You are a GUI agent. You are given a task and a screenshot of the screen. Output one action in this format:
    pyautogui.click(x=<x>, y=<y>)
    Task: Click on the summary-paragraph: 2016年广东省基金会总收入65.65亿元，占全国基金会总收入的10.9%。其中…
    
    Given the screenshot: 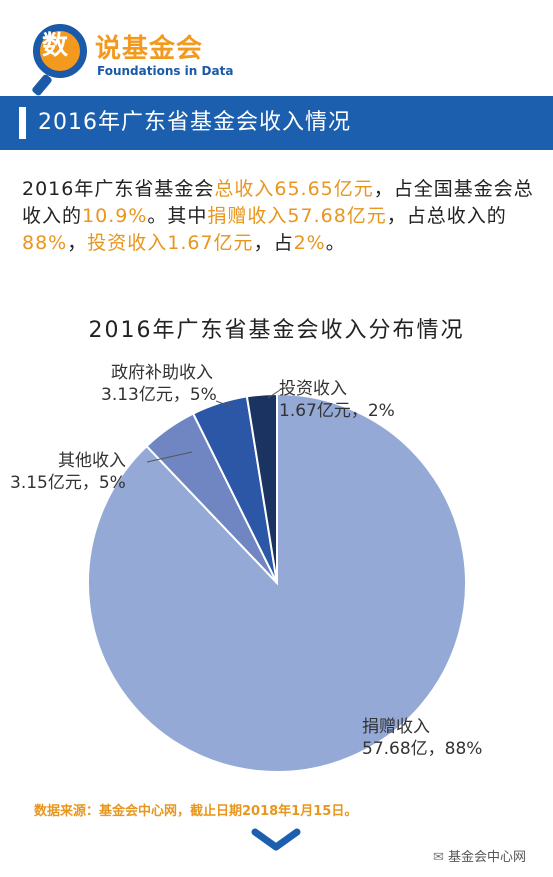 What is the action you would take?
    pyautogui.click(x=278, y=216)
    